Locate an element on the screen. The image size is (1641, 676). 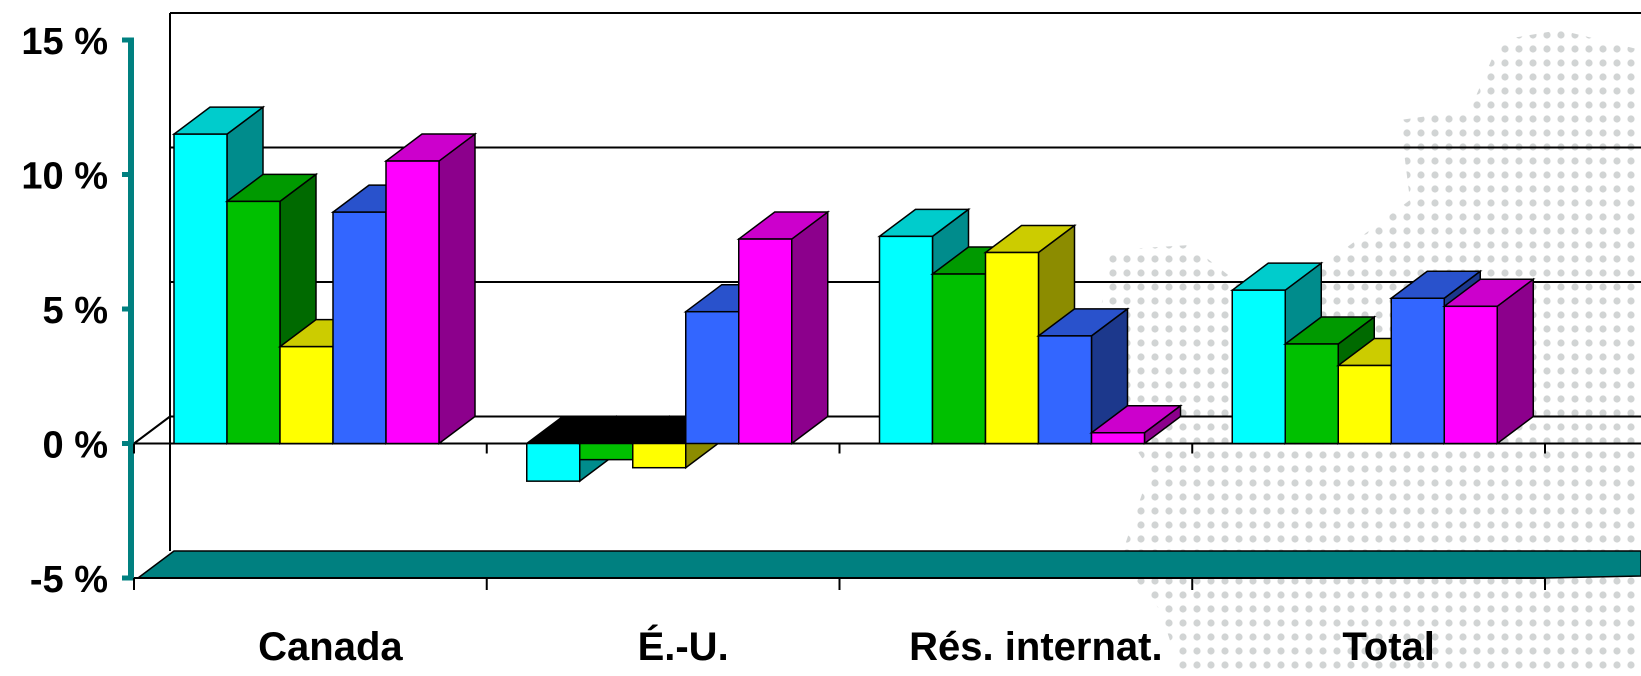
floor-slab is located at coordinates (888, 564).